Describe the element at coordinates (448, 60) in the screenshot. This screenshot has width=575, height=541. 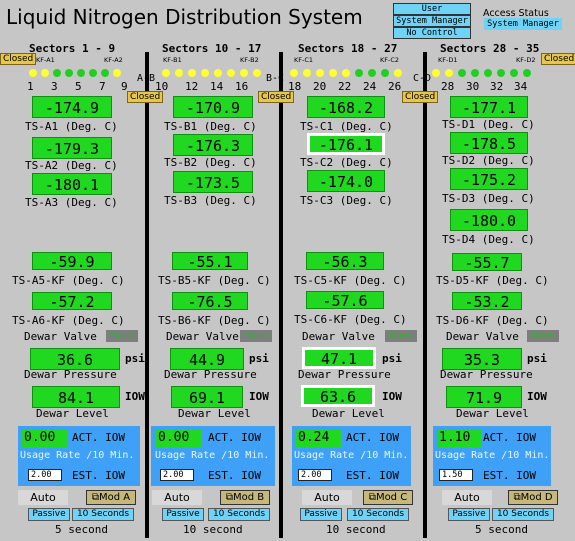
I see `kf-d1-label: KF-D1` at that location.